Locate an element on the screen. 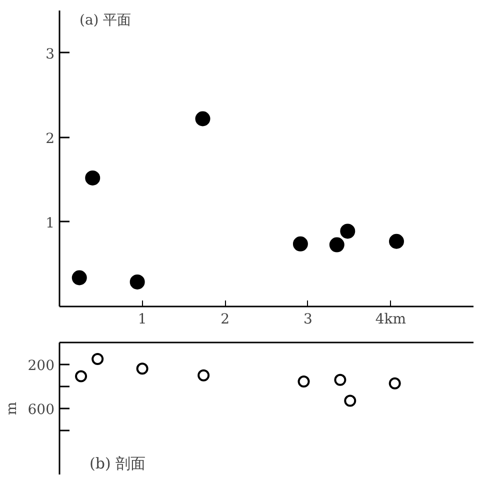 The width and height of the screenshot is (477, 479). x-tick-label: 2 is located at coordinates (225, 320).